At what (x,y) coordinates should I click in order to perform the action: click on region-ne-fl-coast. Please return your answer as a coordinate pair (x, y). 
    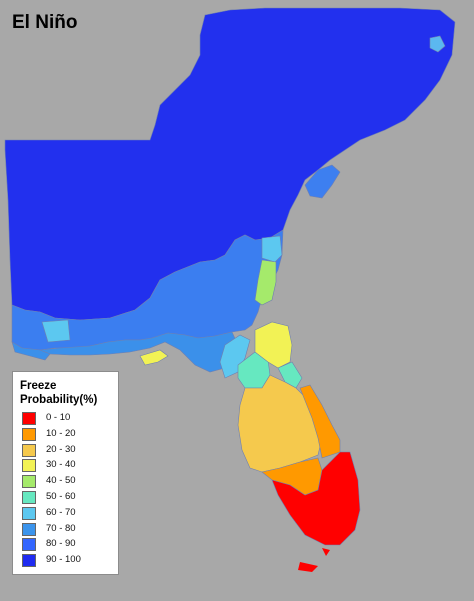
    Looking at the image, I should click on (265, 282).